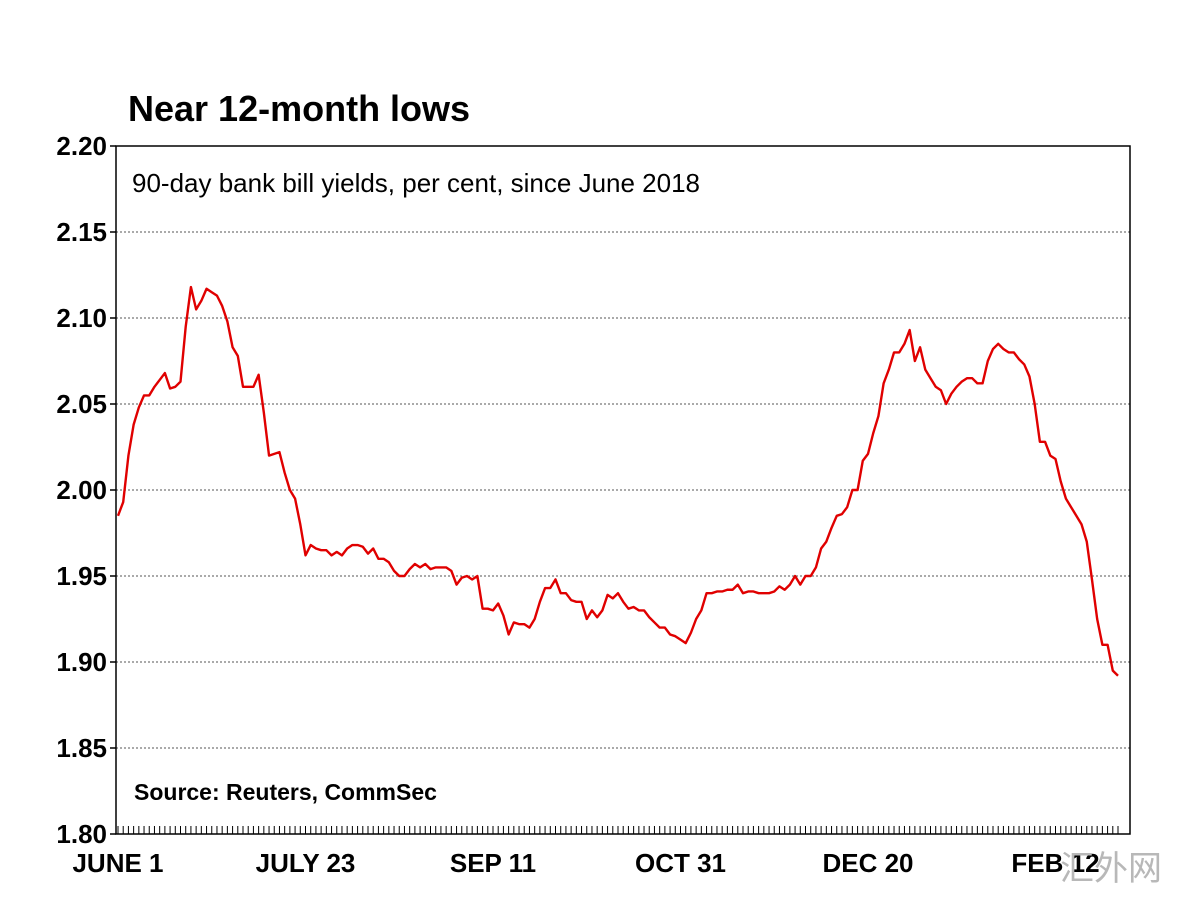 Image resolution: width=1200 pixels, height=900 pixels. What do you see at coordinates (81, 318) in the screenshot?
I see `y-tick-label: 2.10` at bounding box center [81, 318].